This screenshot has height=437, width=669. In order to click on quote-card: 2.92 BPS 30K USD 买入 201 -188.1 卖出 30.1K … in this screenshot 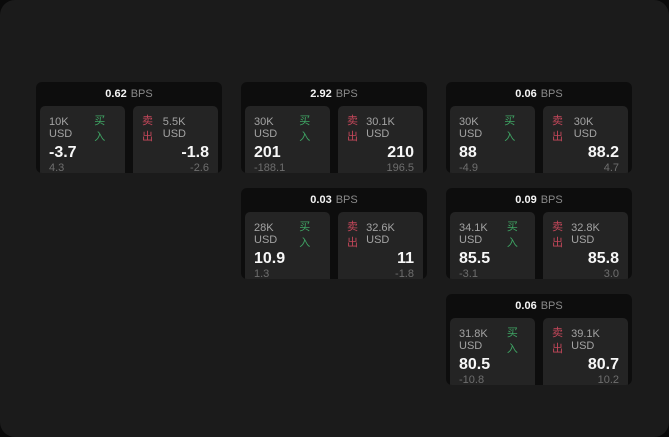, I will do `click(334, 127)`.